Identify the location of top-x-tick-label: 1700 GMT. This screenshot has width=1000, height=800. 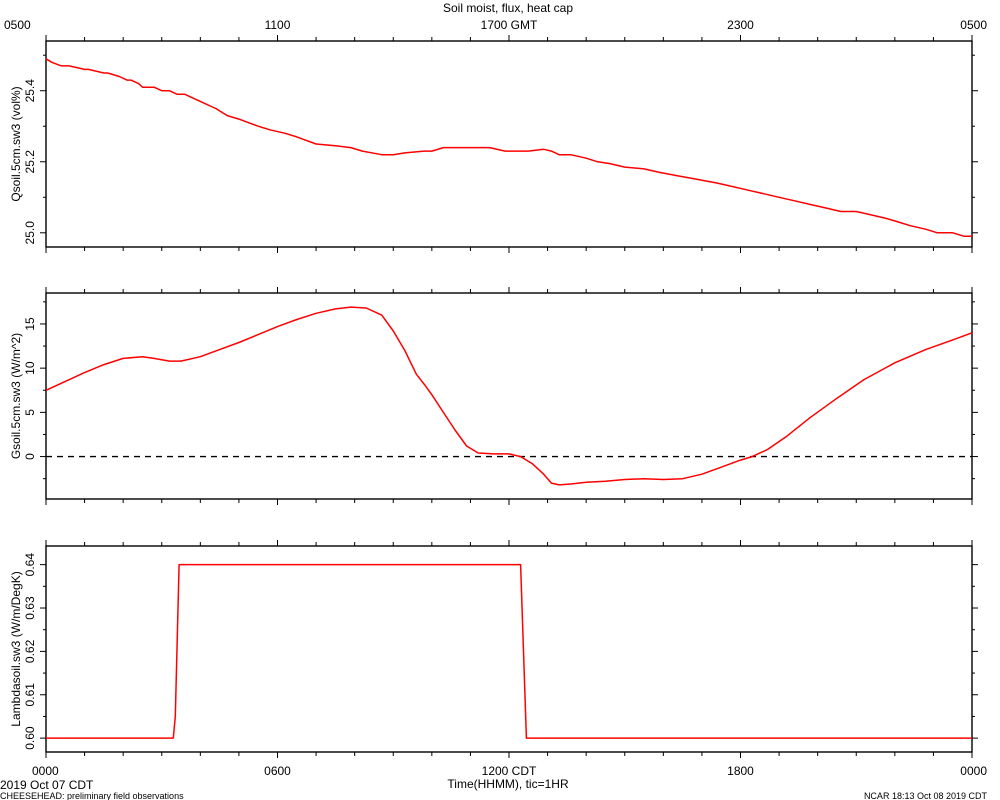
(509, 25).